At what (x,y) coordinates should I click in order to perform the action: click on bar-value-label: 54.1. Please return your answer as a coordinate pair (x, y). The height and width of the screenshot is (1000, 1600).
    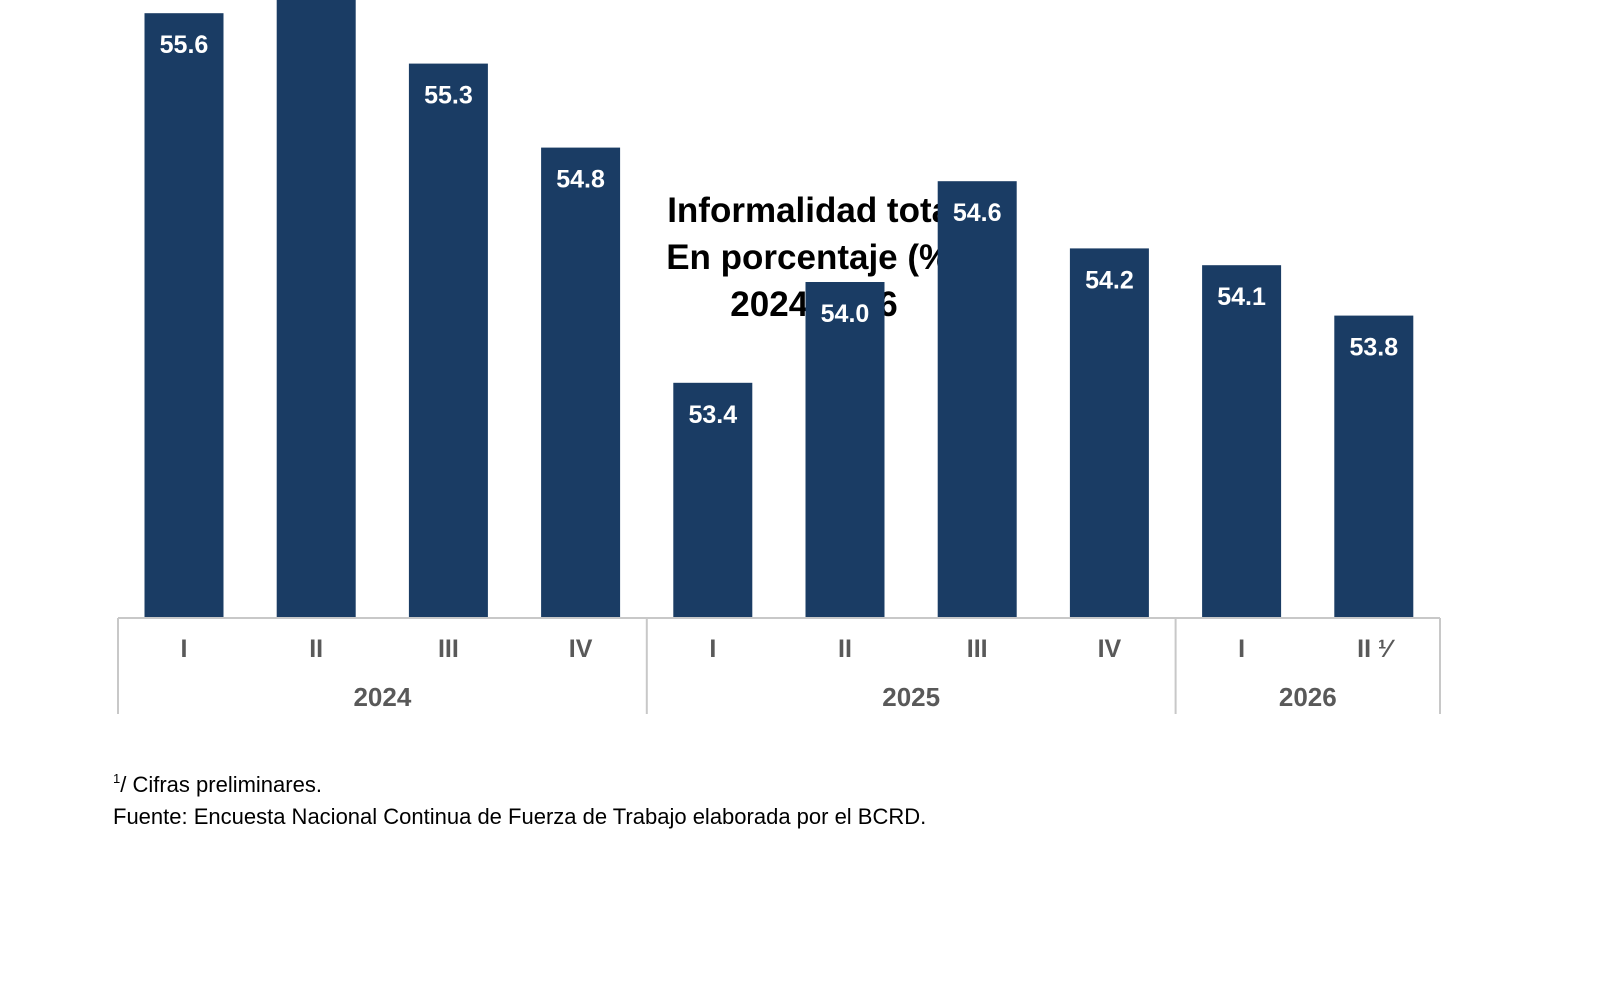
    Looking at the image, I should click on (1241, 297).